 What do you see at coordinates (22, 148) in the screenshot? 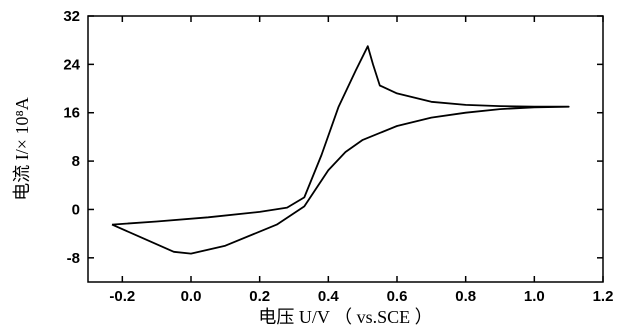
I see `y-axis-title: 电流 I/× 10⁸A` at bounding box center [22, 148].